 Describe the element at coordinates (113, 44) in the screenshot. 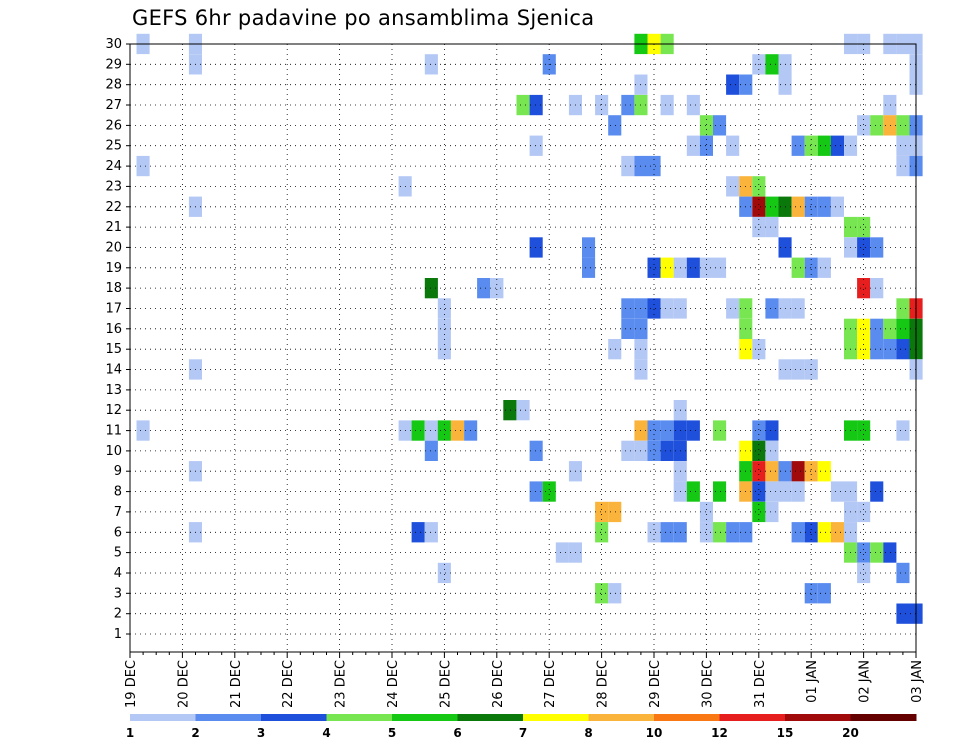

I see `y-tick-label: 30` at that location.